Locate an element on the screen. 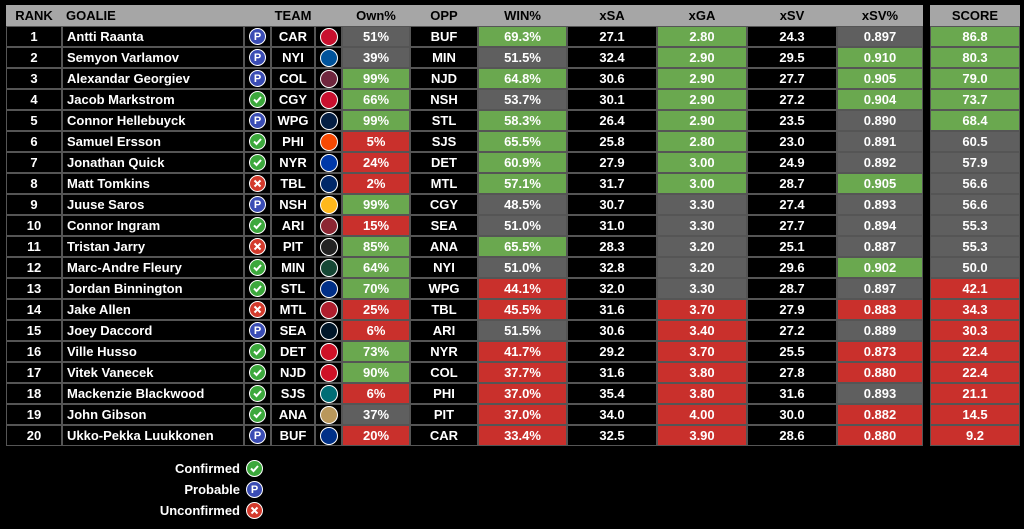  cell-xsvp: 0.873 is located at coordinates (880, 351).